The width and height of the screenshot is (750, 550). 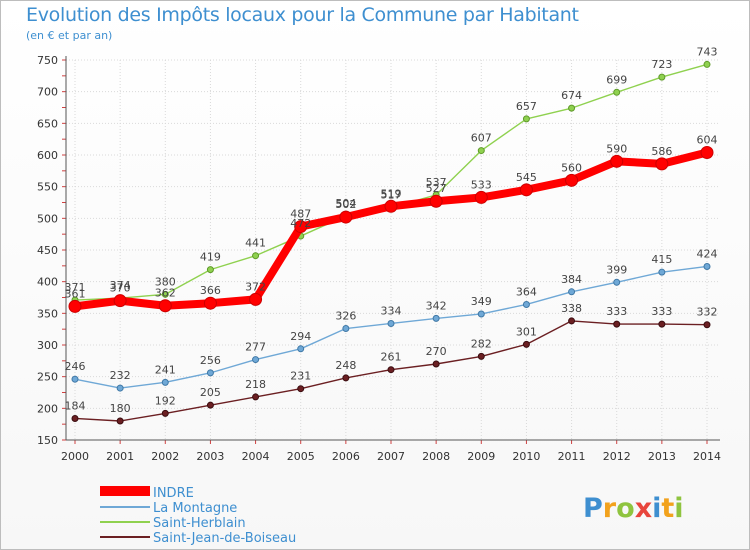 What do you see at coordinates (255, 243) in the screenshot?
I see `data-label: 441` at bounding box center [255, 243].